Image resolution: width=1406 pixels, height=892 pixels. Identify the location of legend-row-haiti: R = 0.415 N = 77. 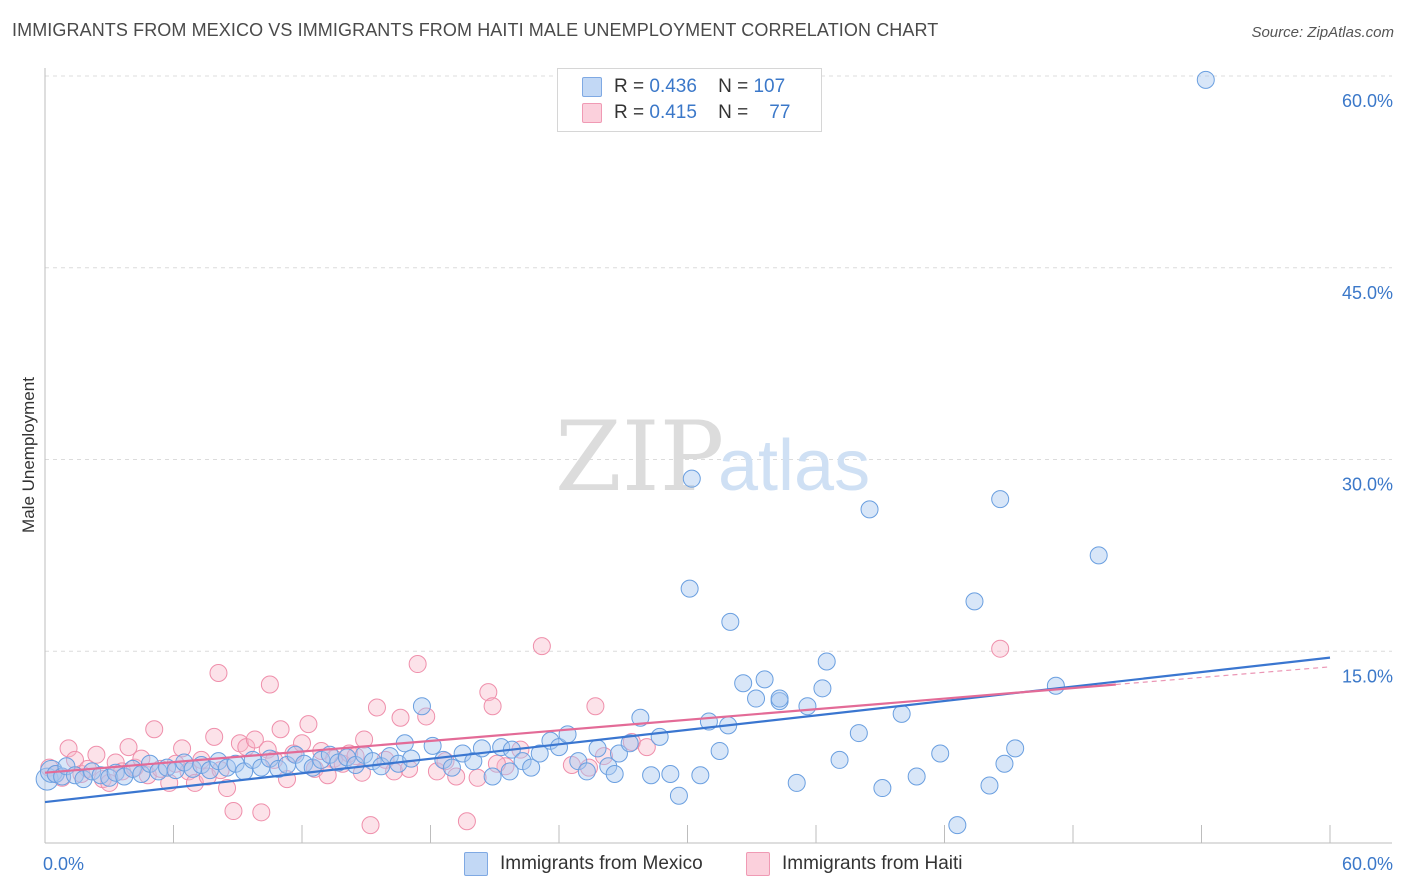
(686, 113).